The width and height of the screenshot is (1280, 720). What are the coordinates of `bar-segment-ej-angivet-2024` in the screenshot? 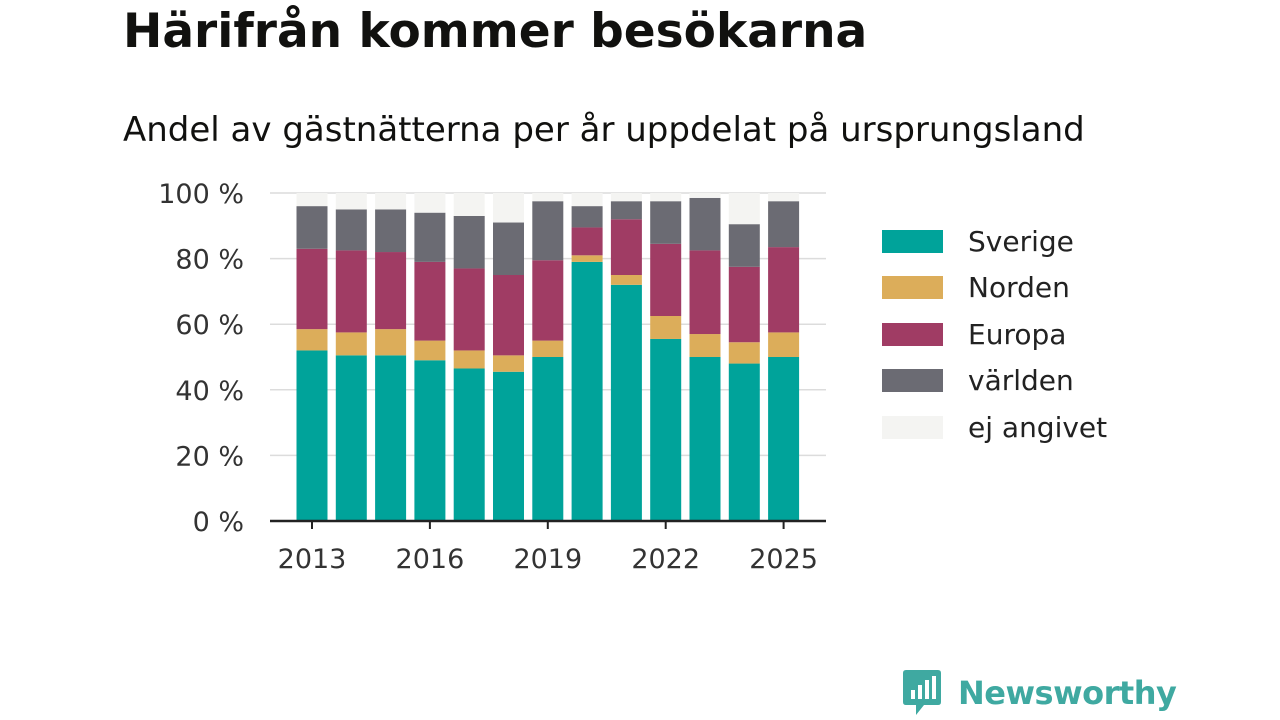 It's located at (744, 209).